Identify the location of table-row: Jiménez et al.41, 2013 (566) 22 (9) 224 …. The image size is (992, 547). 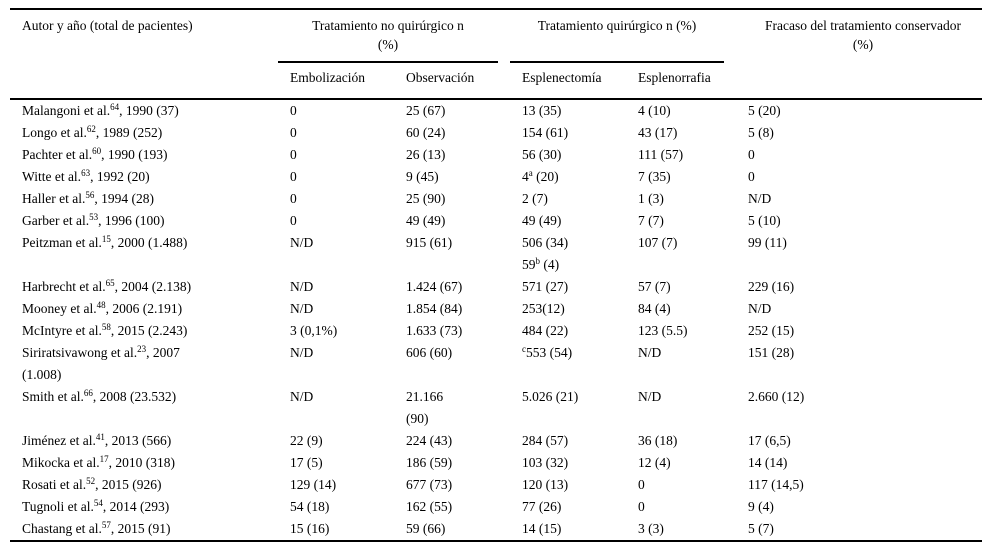
(496, 441).